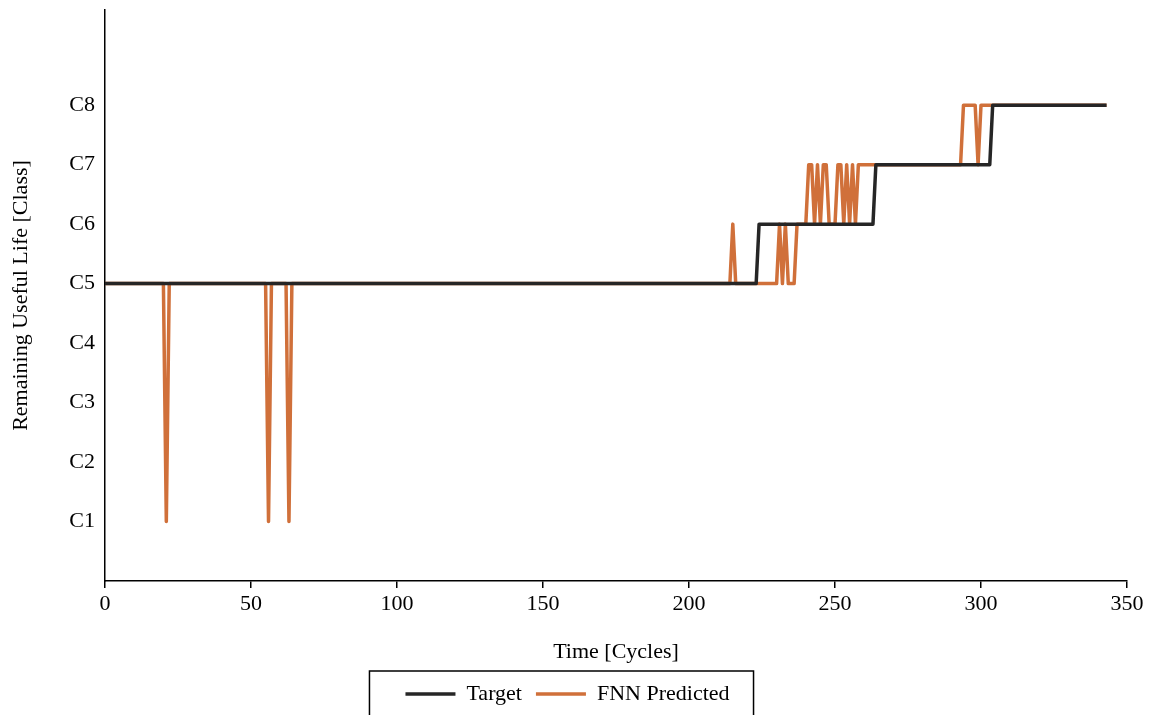  What do you see at coordinates (616, 650) in the screenshot?
I see `x-axis-title: Time [Cycles]` at bounding box center [616, 650].